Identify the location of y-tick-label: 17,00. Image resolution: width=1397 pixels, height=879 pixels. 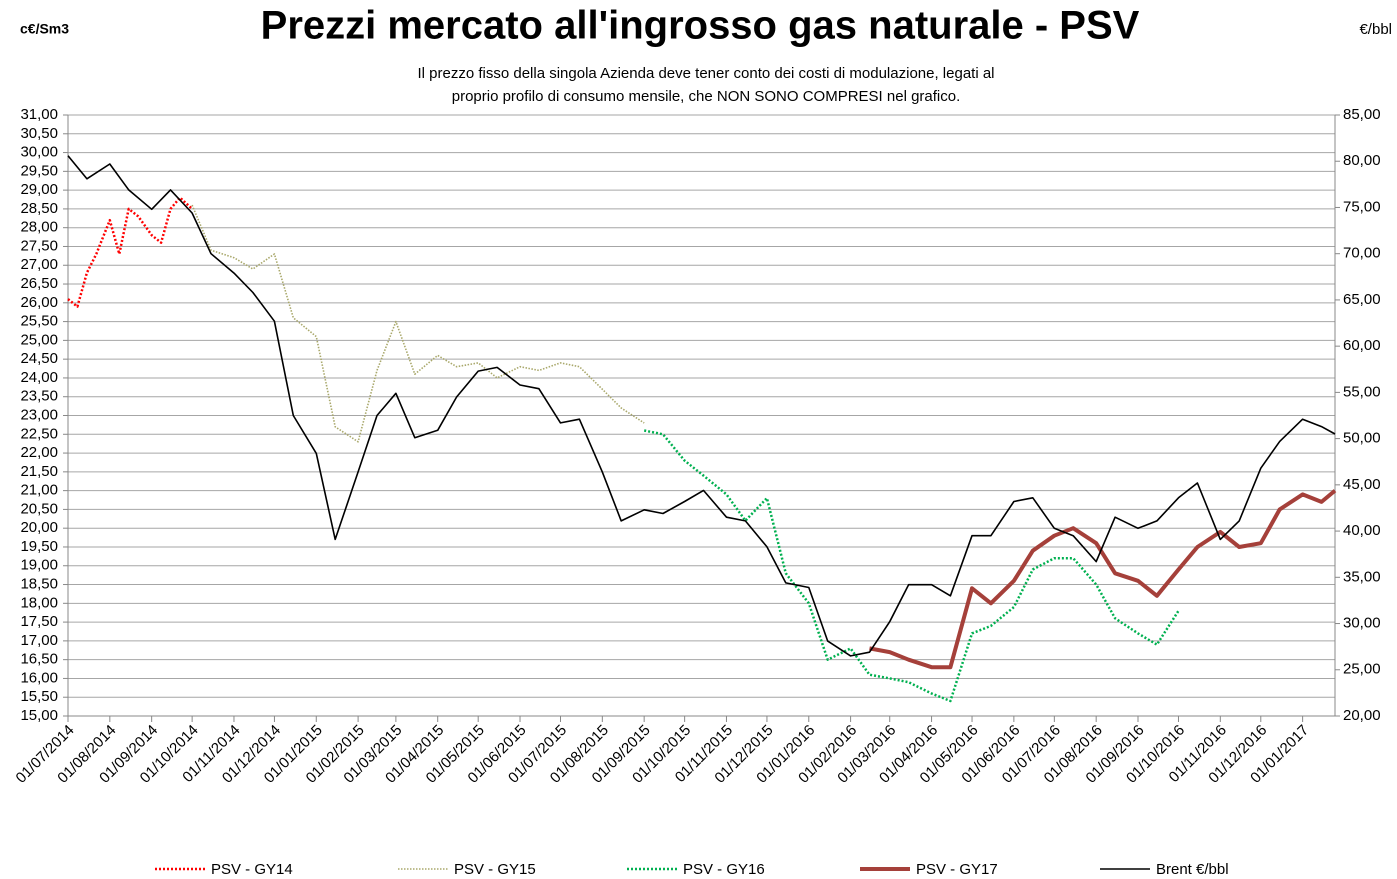
(39, 640).